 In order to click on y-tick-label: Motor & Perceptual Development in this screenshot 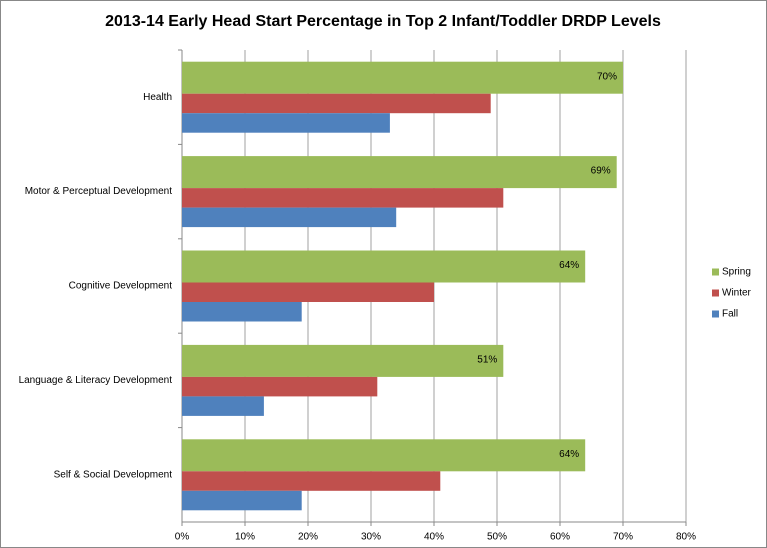, I will do `click(99, 191)`.